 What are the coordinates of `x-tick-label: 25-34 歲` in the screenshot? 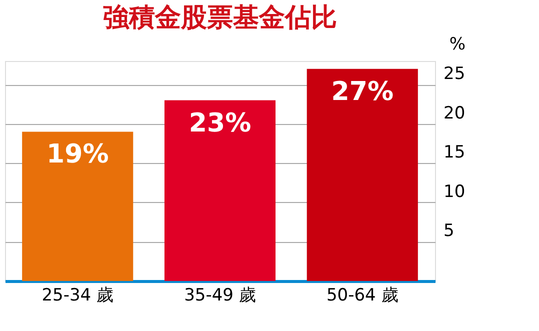 It's located at (78, 296).